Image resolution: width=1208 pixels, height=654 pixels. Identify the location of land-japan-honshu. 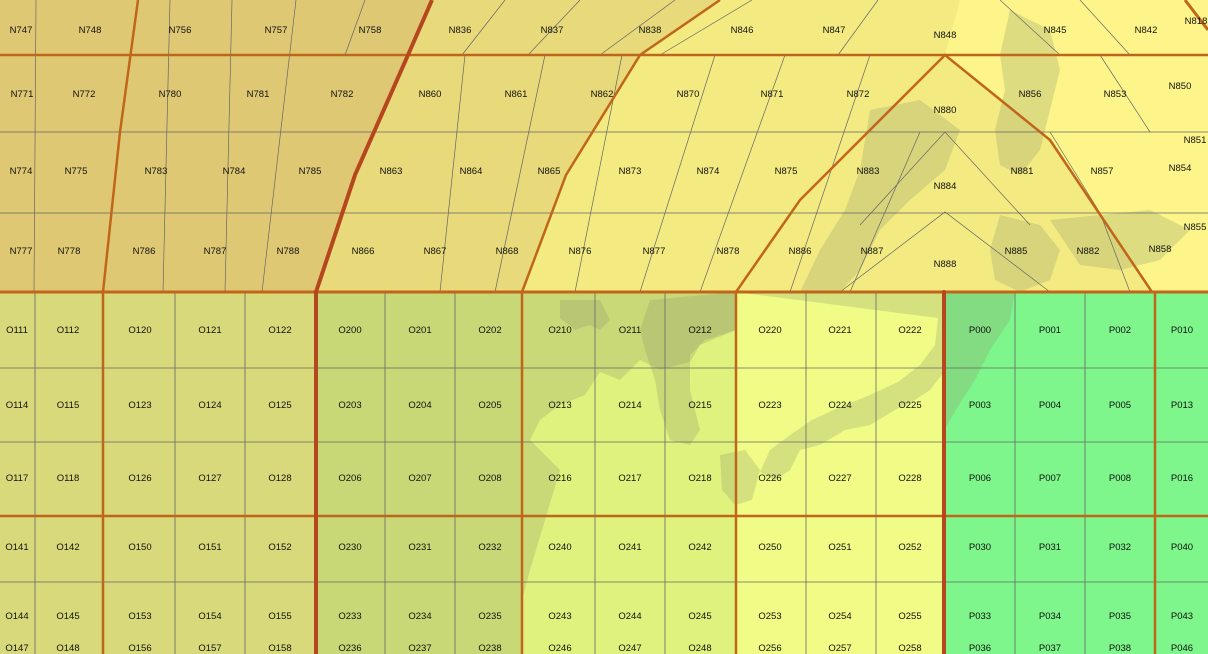
(840, 386).